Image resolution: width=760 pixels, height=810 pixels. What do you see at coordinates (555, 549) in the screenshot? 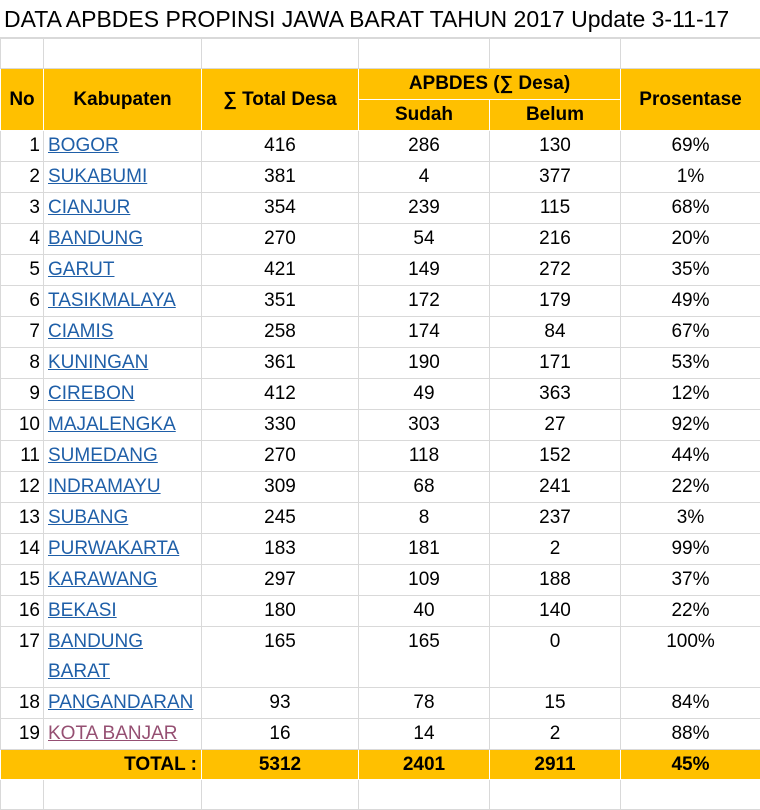
I see `belum: 2` at bounding box center [555, 549].